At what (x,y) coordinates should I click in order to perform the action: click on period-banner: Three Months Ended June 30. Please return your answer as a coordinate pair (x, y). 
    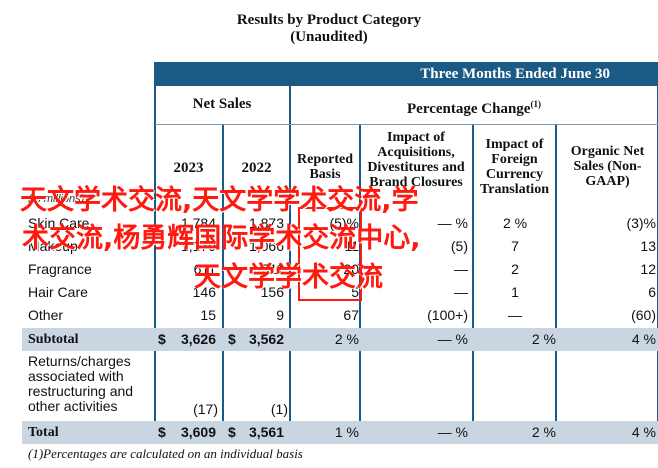
    Looking at the image, I should click on (406, 74).